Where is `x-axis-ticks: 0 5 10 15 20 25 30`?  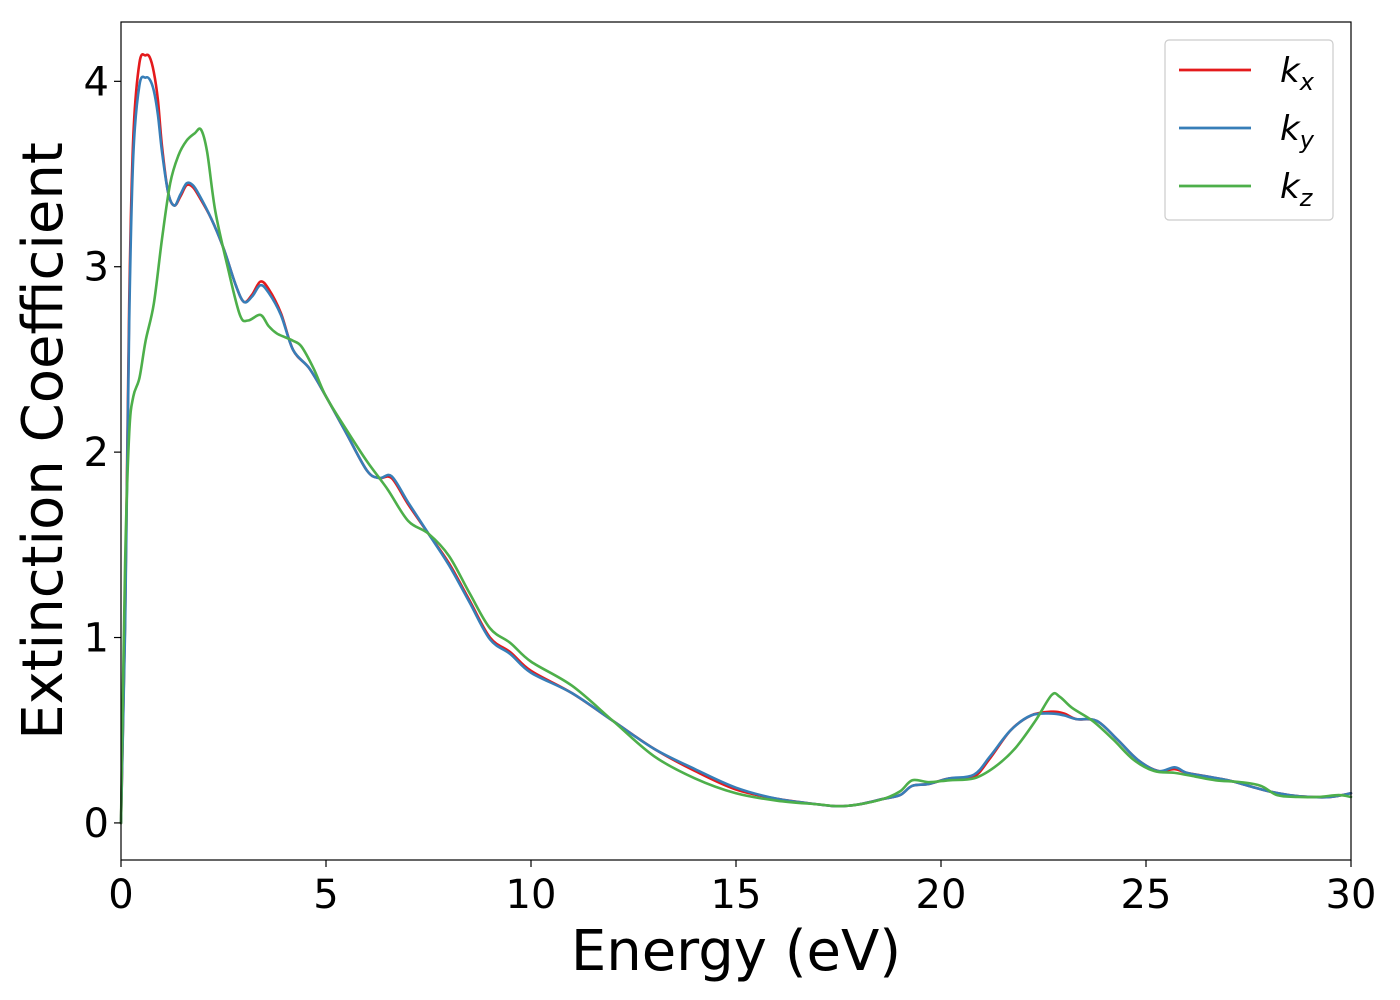 x-axis-ticks: 0 5 10 15 20 25 30 is located at coordinates (742, 889).